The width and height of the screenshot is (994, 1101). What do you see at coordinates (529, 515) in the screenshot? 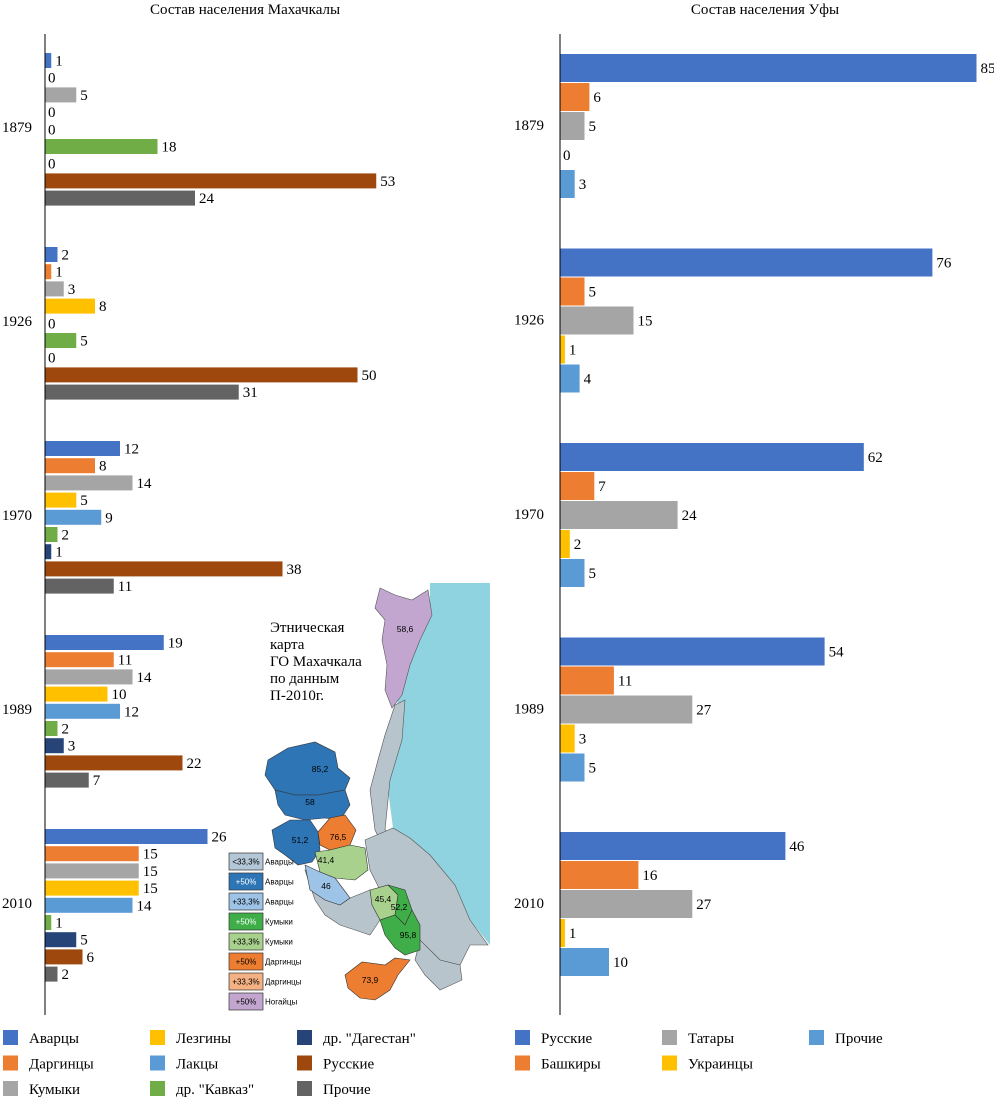
I see `ufa-category-labels: 1879 1926 1970 1989 2010` at bounding box center [529, 515].